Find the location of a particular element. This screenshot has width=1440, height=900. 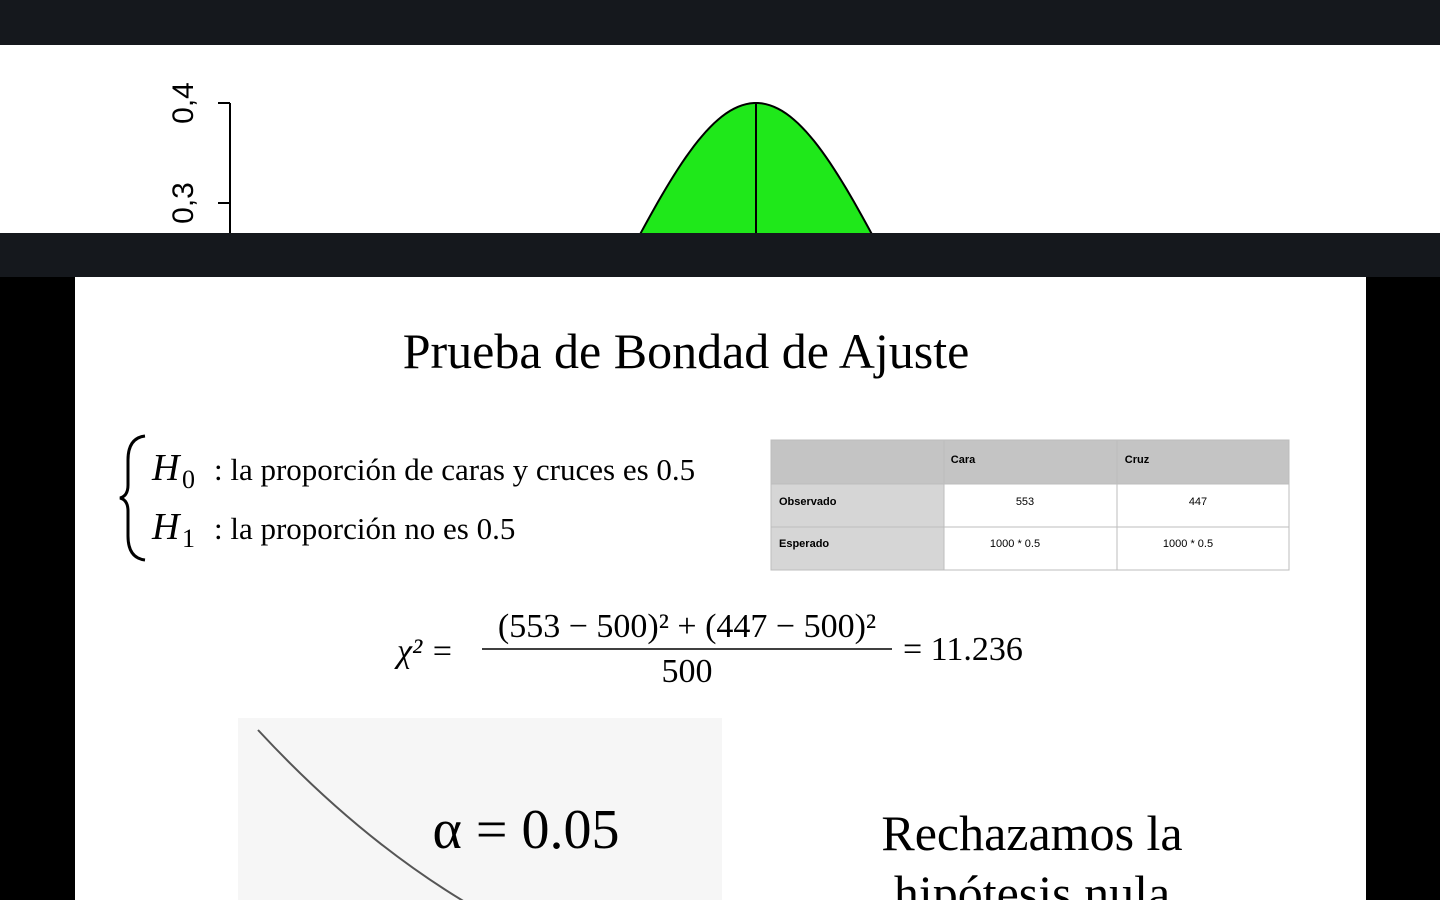

tail-curve is located at coordinates (360, 814).